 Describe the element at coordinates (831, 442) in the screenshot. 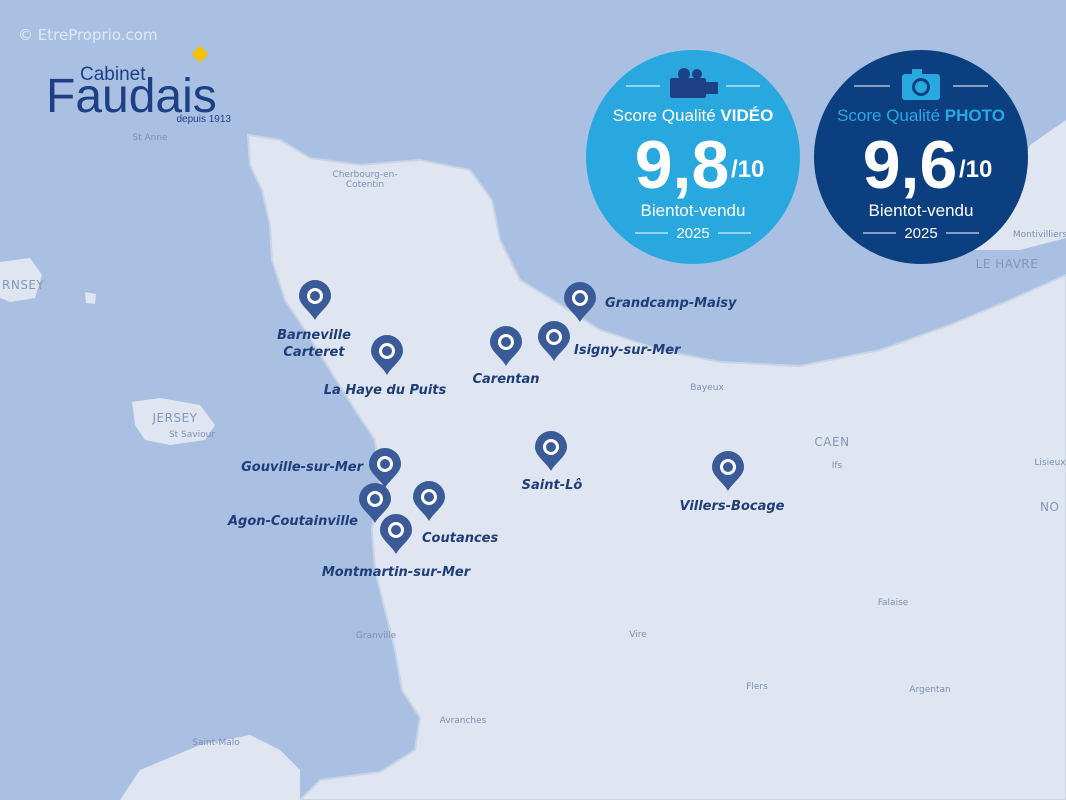

I see `place-name: CAEN` at that location.